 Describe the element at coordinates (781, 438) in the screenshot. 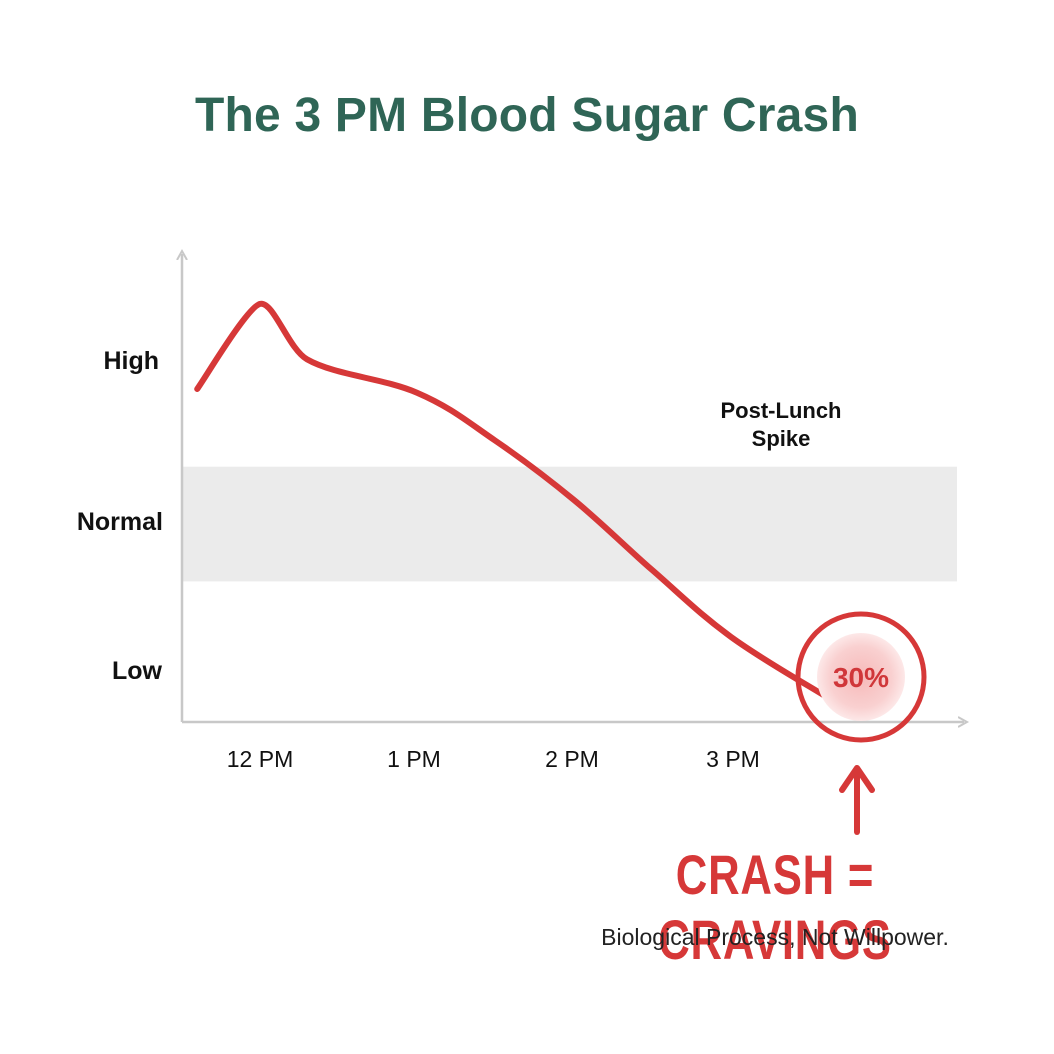

I see `annotation-spike: Spike` at that location.